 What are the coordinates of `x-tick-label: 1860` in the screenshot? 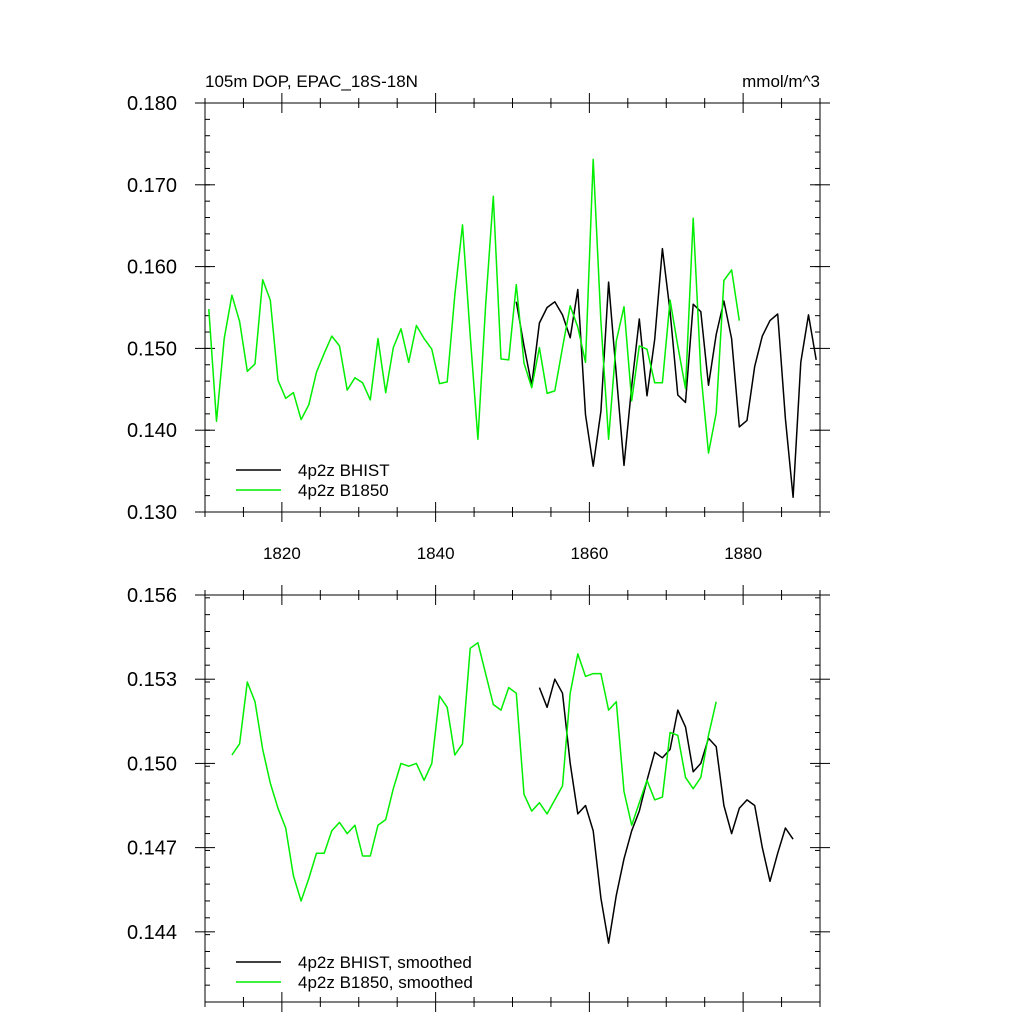 It's located at (589, 553).